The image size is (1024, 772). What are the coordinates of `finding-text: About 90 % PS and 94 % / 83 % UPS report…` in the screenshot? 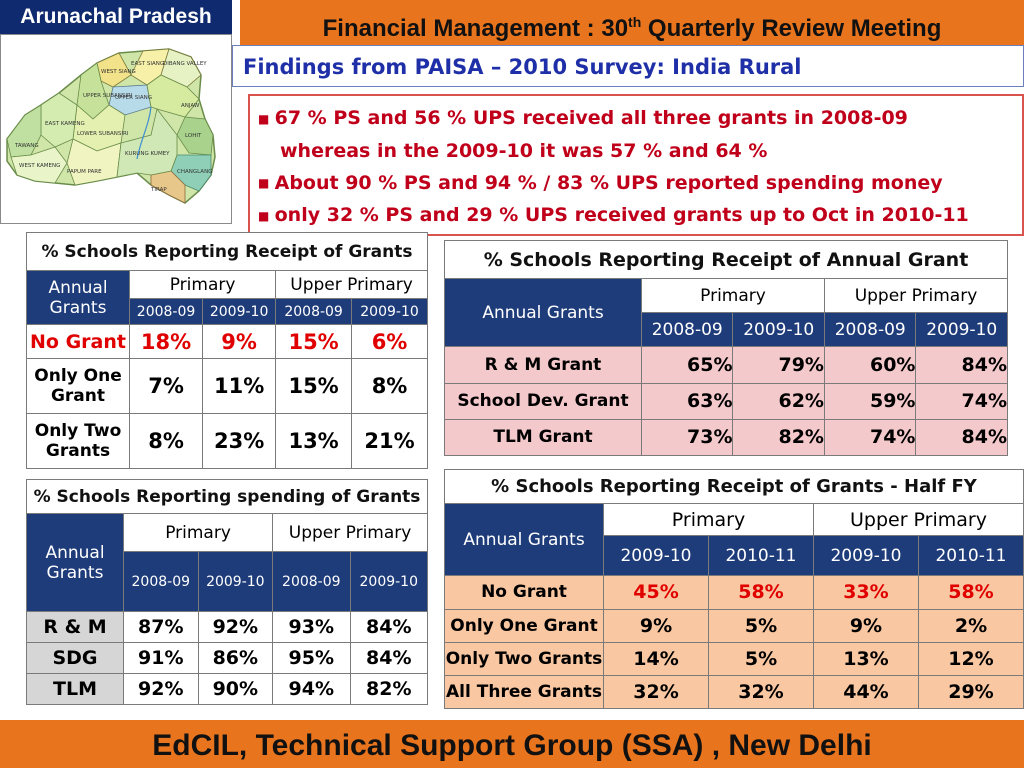 It's located at (608, 182).